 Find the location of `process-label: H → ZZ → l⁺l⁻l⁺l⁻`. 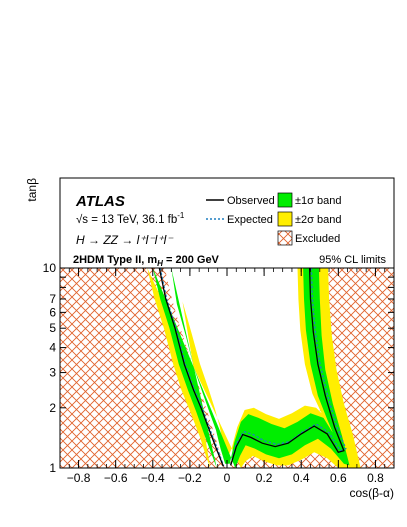

process-label: H → ZZ → l⁺l⁻l⁺l⁻ is located at coordinates (125, 240).